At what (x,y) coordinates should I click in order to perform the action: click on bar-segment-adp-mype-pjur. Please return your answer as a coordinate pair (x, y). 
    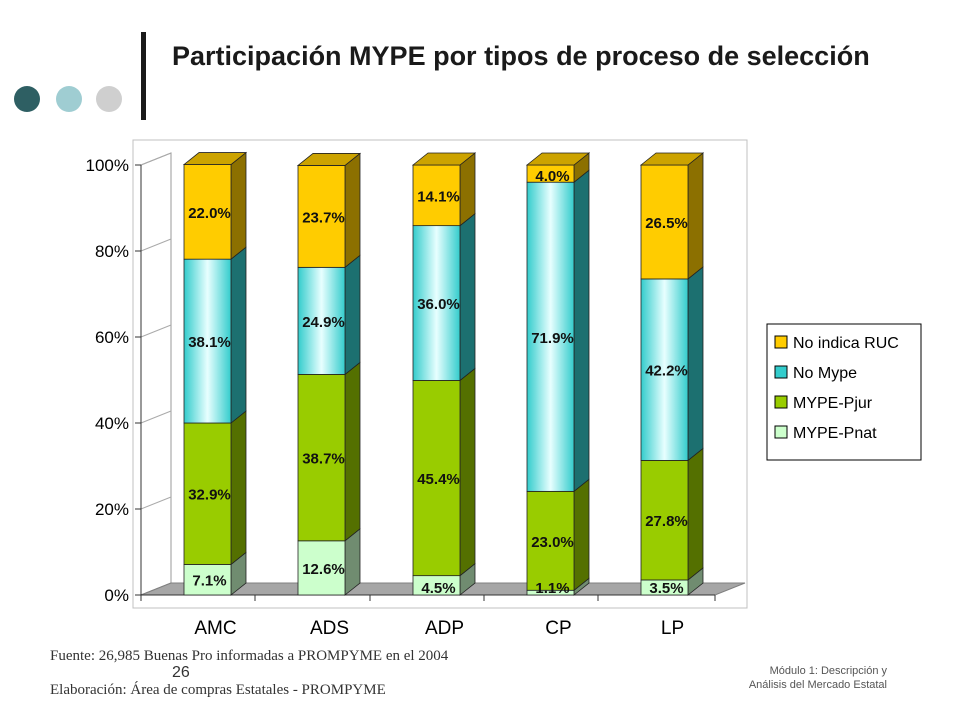
    Looking at the image, I should click on (436, 478).